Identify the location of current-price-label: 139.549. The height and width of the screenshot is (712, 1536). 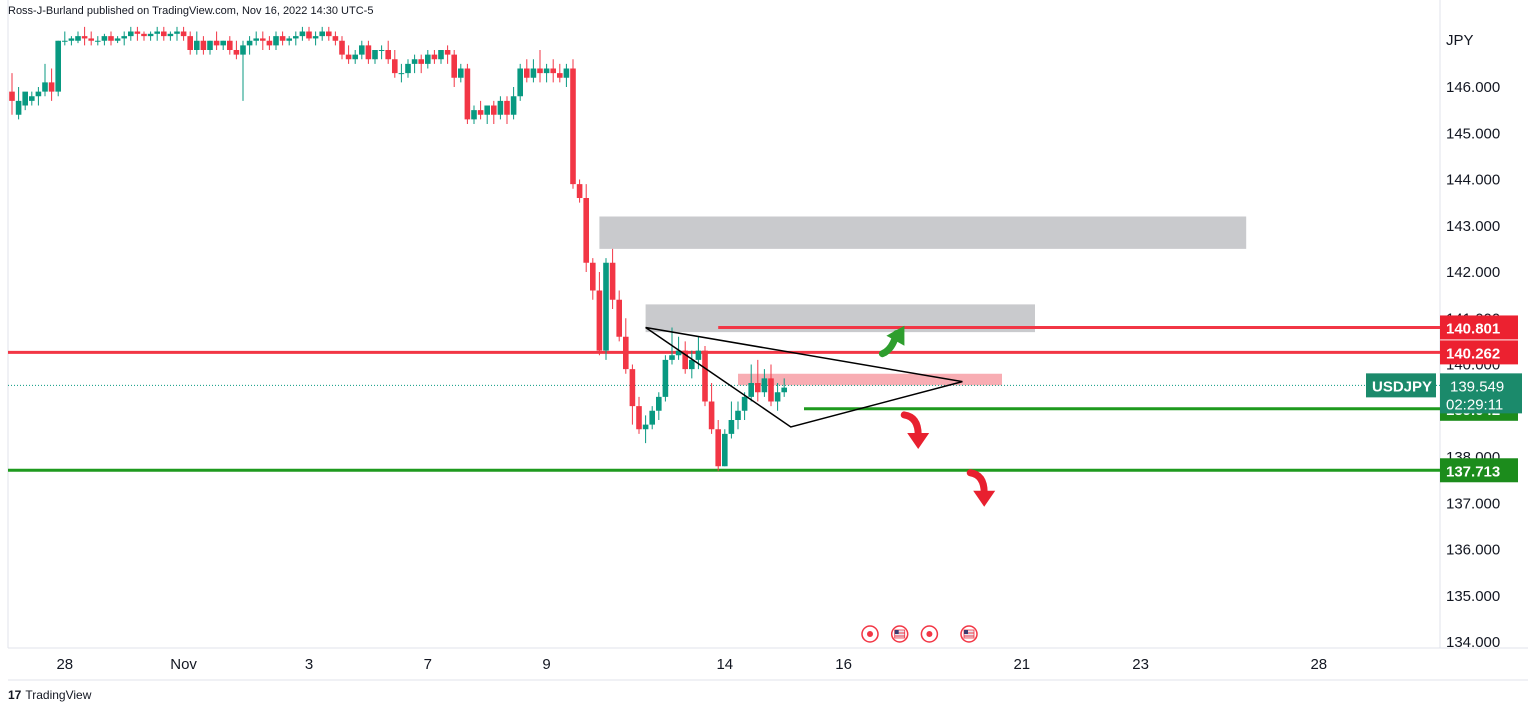
(1477, 386).